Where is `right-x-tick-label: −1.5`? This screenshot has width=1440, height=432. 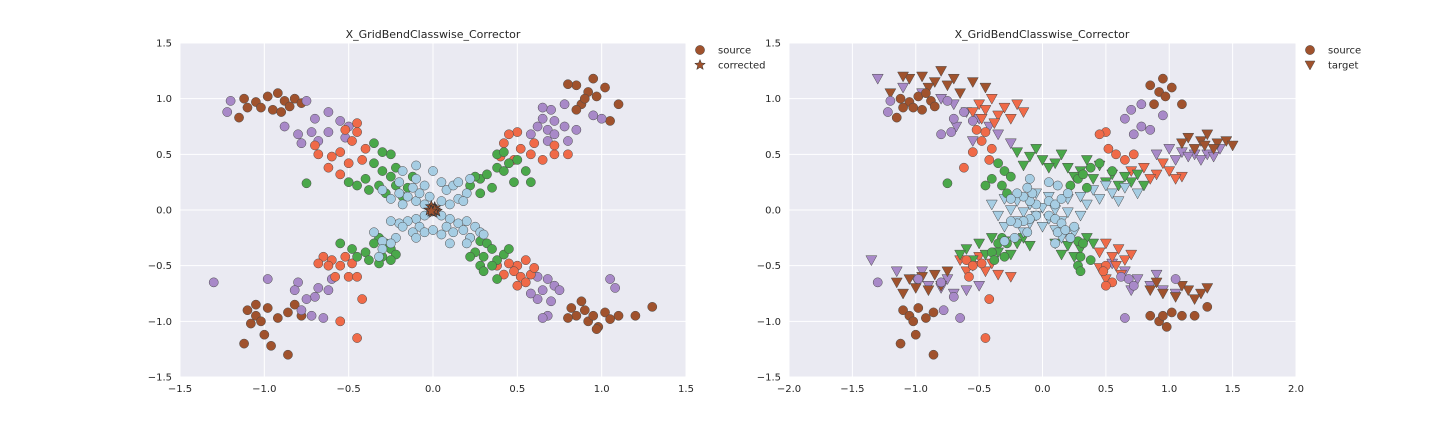
right-x-tick-label: −1.5 is located at coordinates (852, 389).